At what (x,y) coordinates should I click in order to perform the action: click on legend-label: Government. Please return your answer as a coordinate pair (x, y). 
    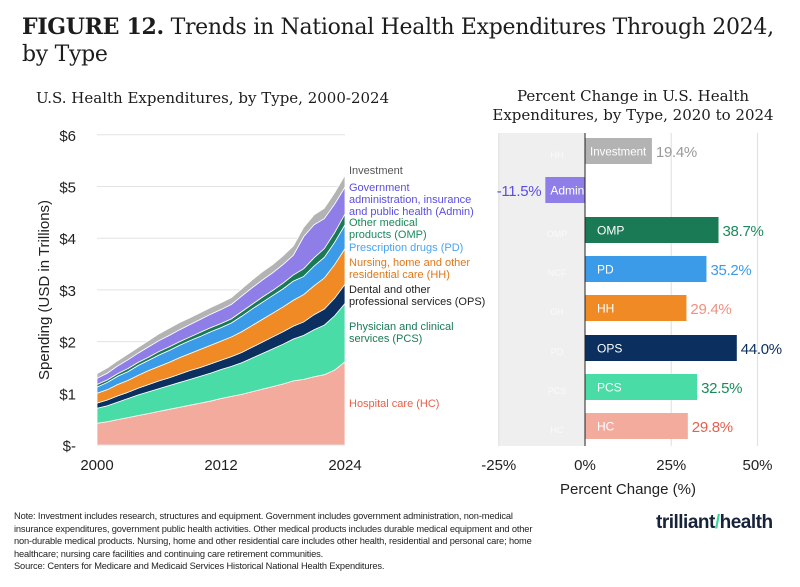
    Looking at the image, I should click on (379, 188).